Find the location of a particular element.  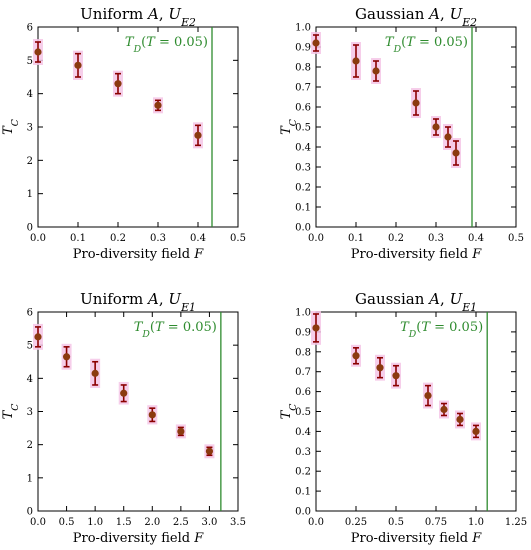

y-tick-label: 0.9 is located at coordinates (303, 48).